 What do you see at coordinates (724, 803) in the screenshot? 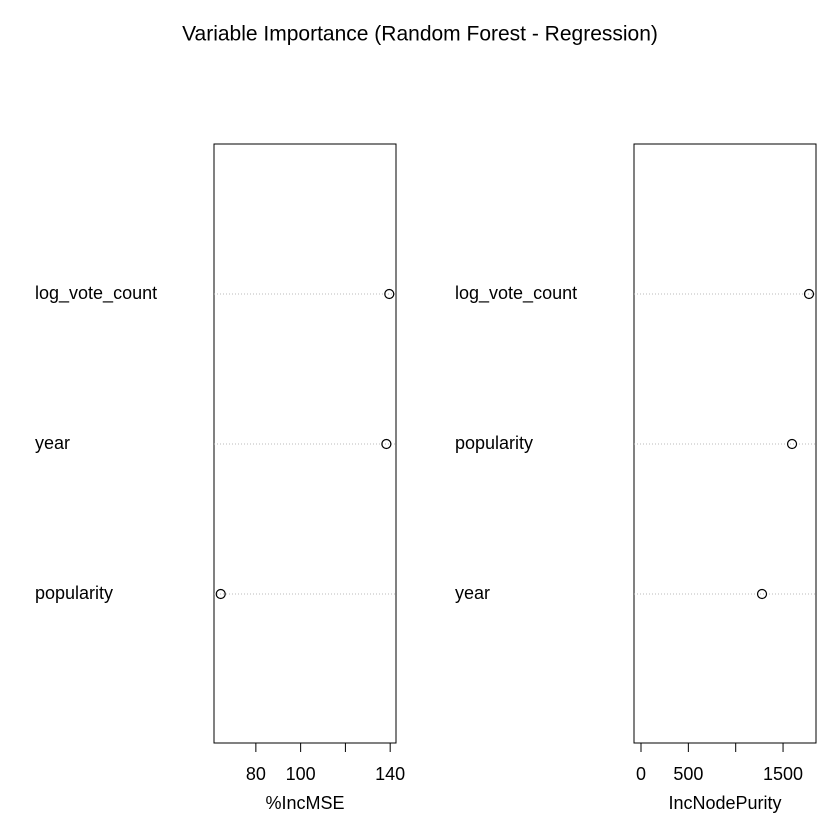
I see `x-axis-label: IncNodePurity` at bounding box center [724, 803].